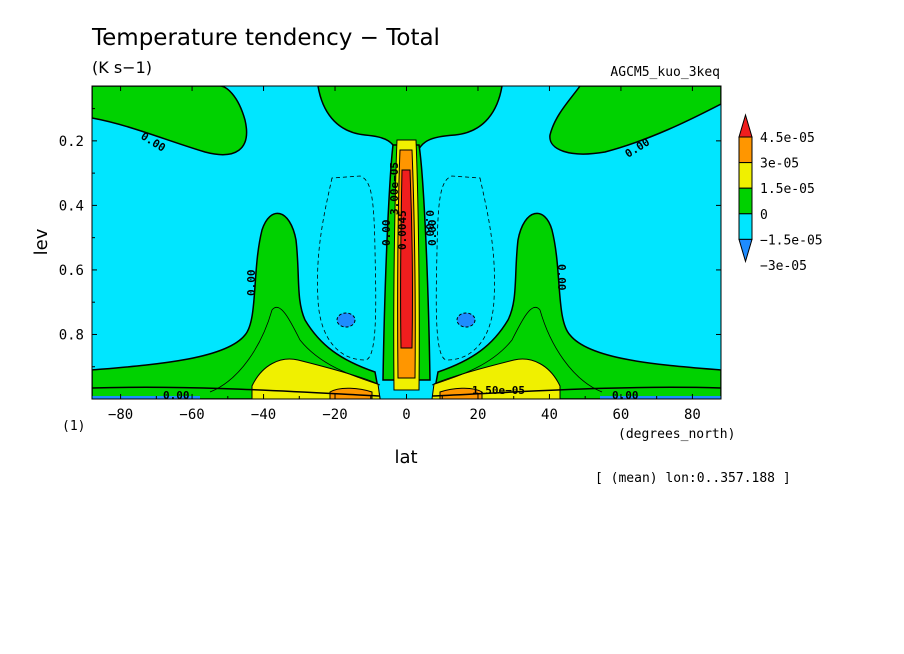 Image resolution: width=904 pixels, height=654 pixels. What do you see at coordinates (635, 120) in the screenshot?
I see `field-green-top-right` at bounding box center [635, 120].